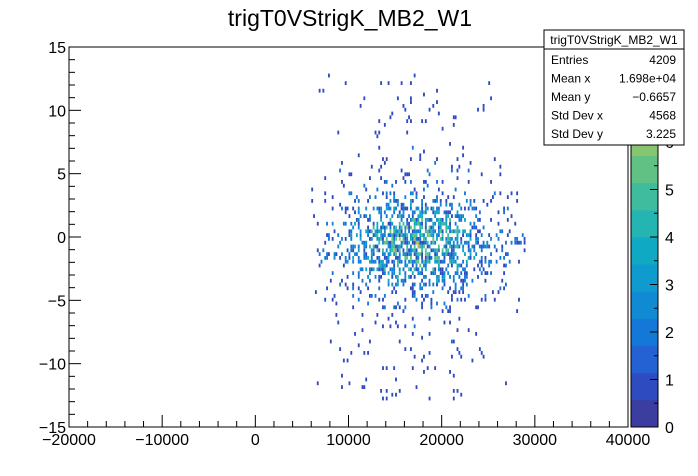 The height and width of the screenshot is (476, 698). I want to click on stats-label: Std Dev x, so click(577, 116).